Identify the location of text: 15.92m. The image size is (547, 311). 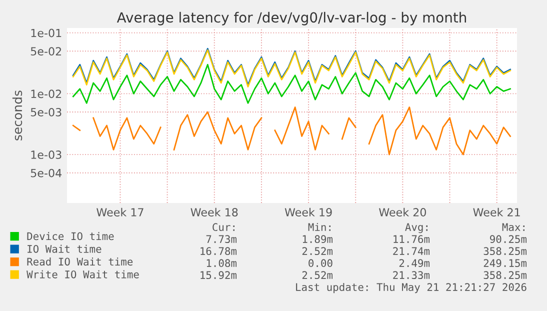
(218, 275).